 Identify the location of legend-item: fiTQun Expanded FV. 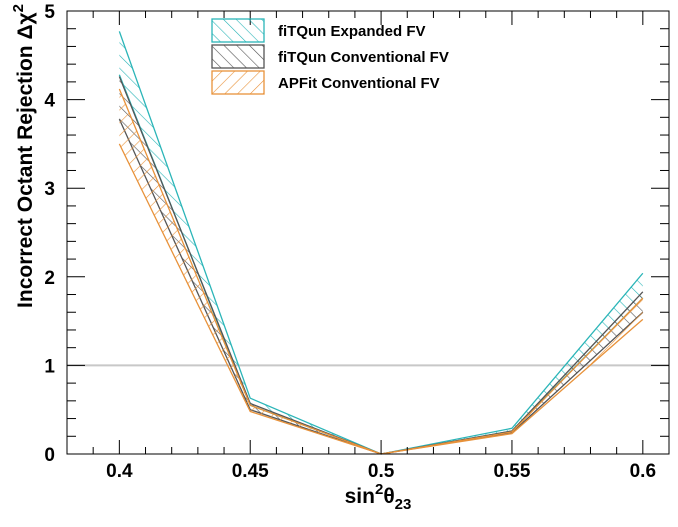
(318, 30).